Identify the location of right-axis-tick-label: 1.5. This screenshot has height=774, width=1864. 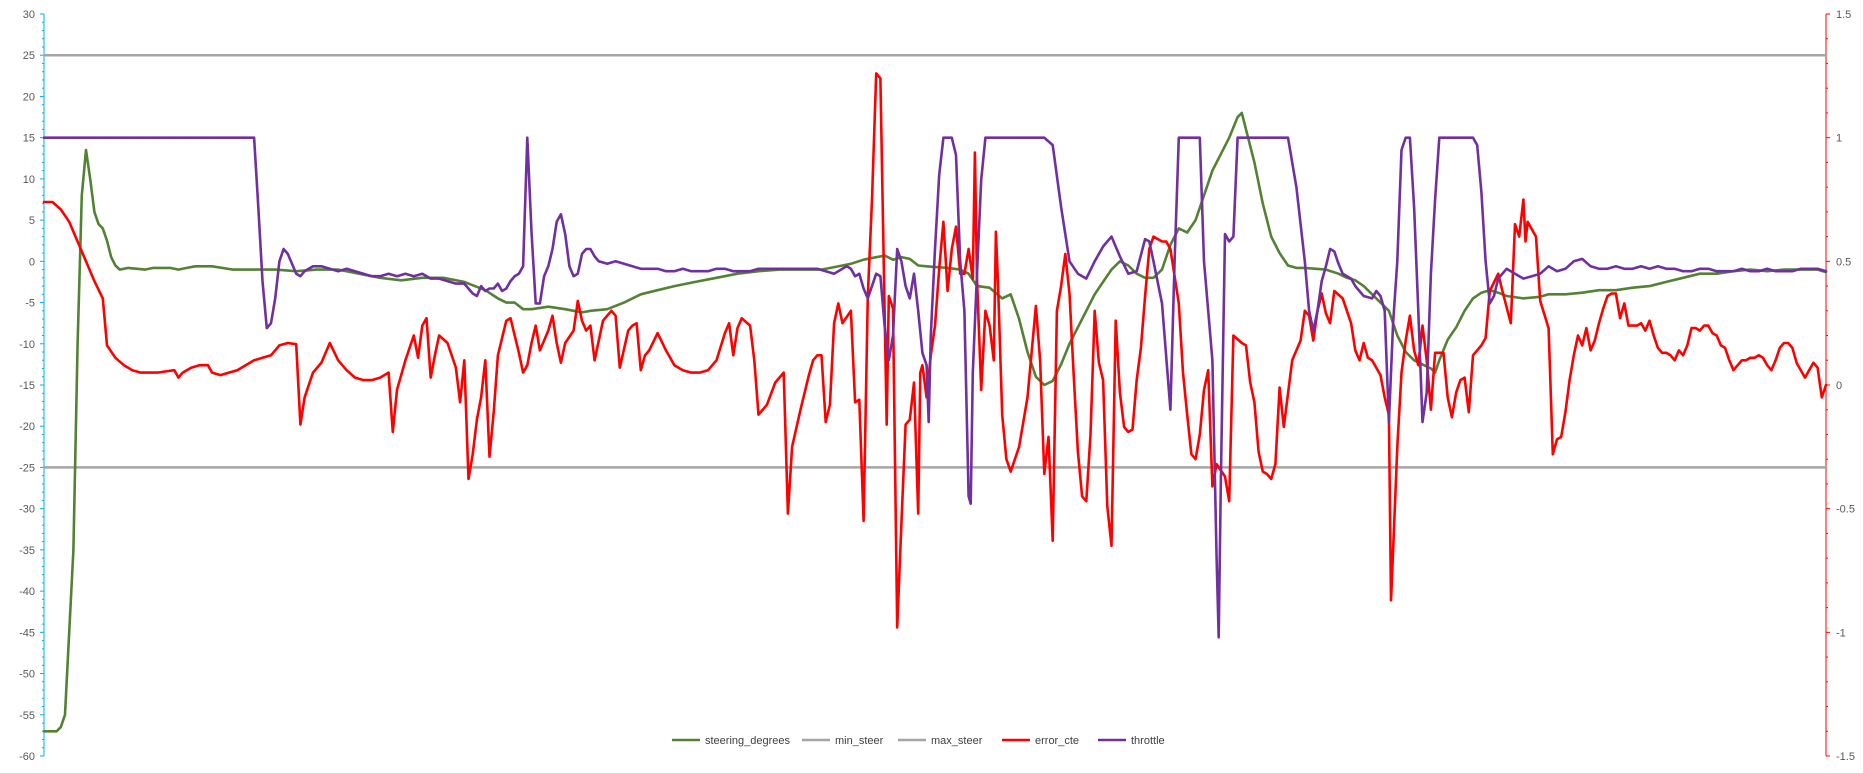
(1843, 15).